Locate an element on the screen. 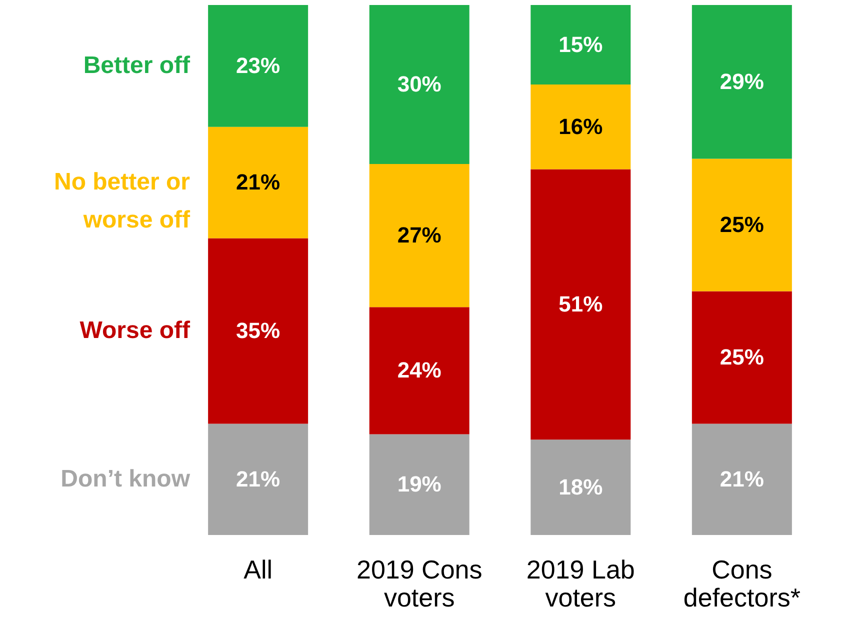 This screenshot has height=626, width=868. data-label: 30% is located at coordinates (419, 84).